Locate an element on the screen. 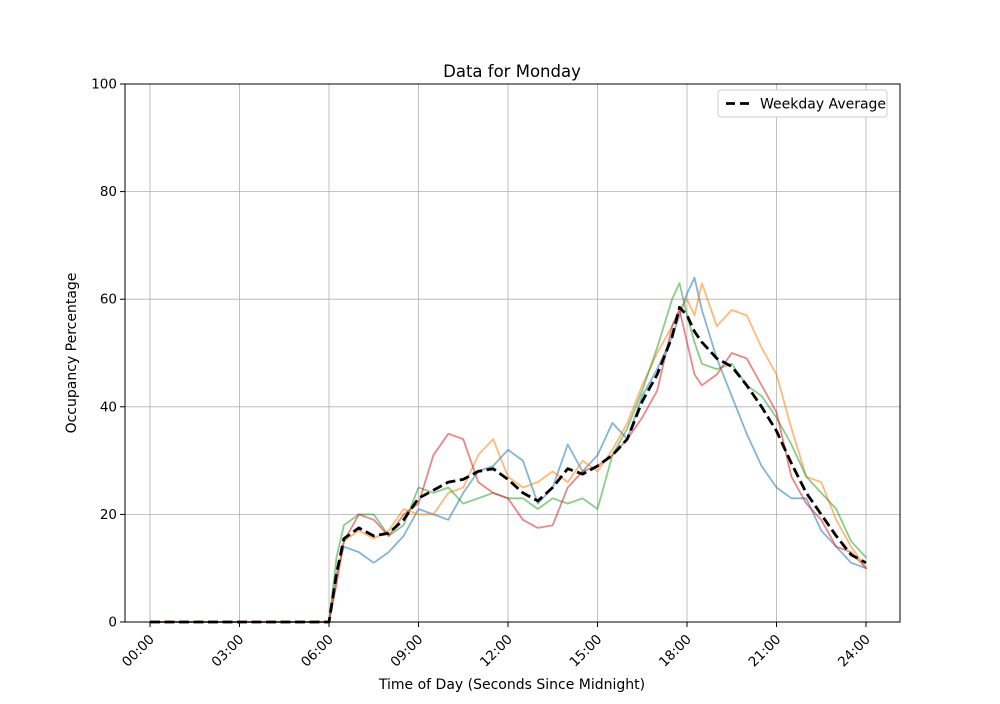 The image size is (1000, 704). x-axis-label: Time of Day (Seconds Since Midnight) is located at coordinates (511, 685).